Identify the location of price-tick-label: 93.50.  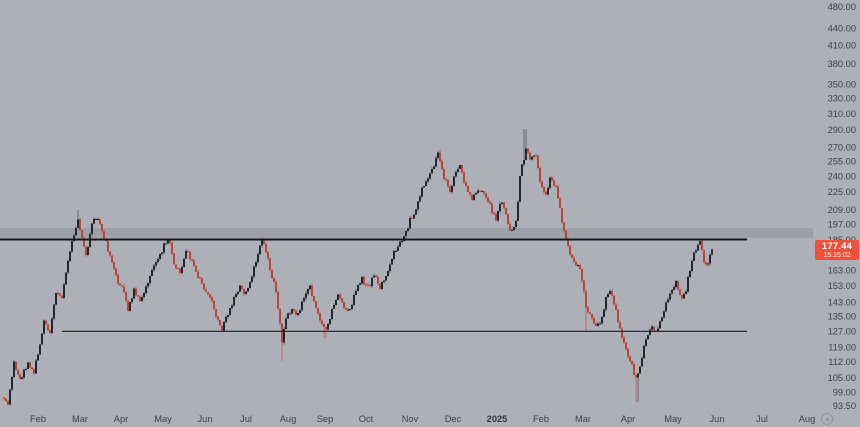
(844, 406).